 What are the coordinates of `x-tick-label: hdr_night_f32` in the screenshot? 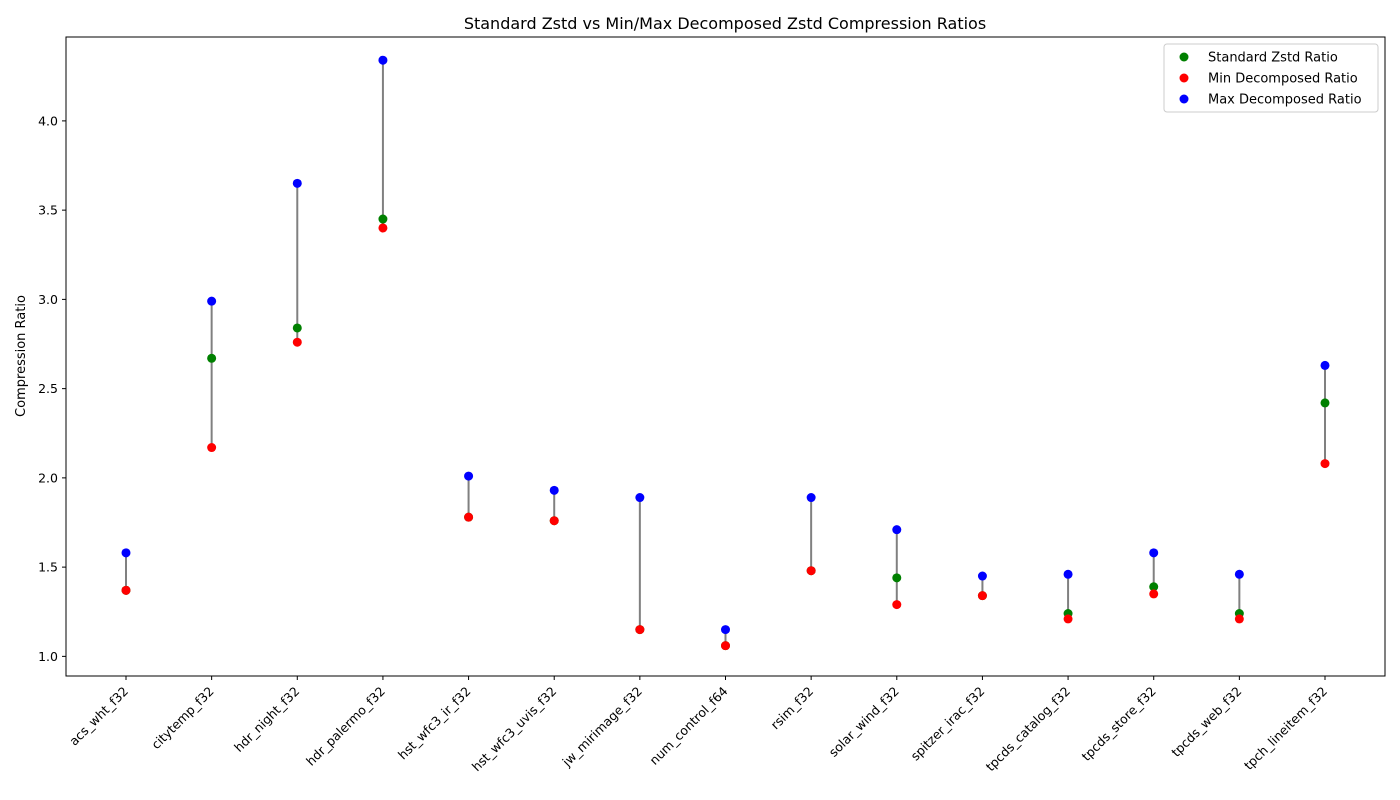 It's located at (266, 719).